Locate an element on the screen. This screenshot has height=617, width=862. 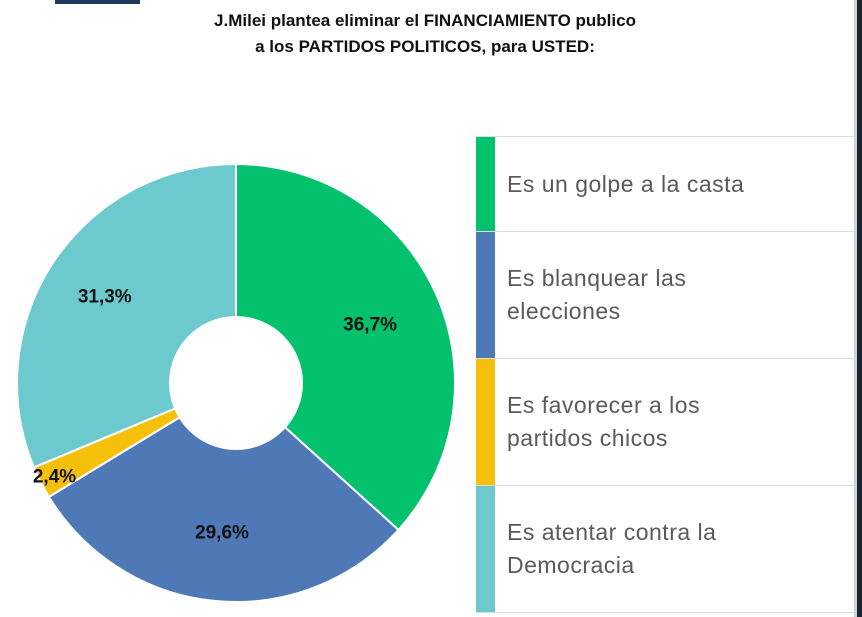
right-edge-shadow is located at coordinates (855, 308).